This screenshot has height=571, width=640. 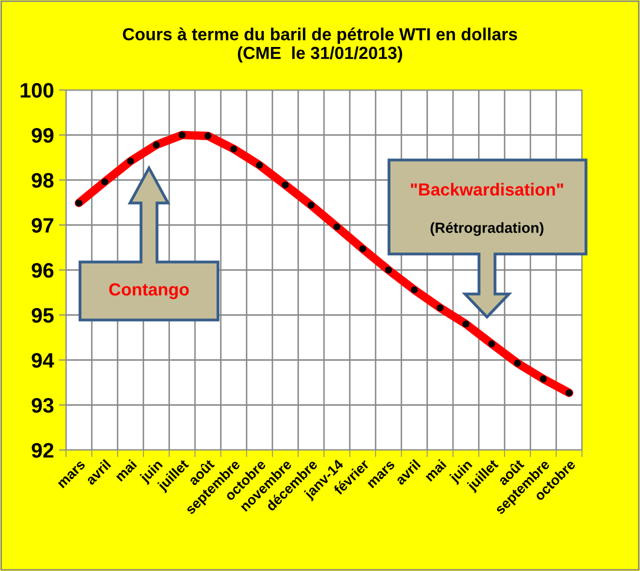 What do you see at coordinates (43, 270) in the screenshot?
I see `y-tick-label: 96` at bounding box center [43, 270].